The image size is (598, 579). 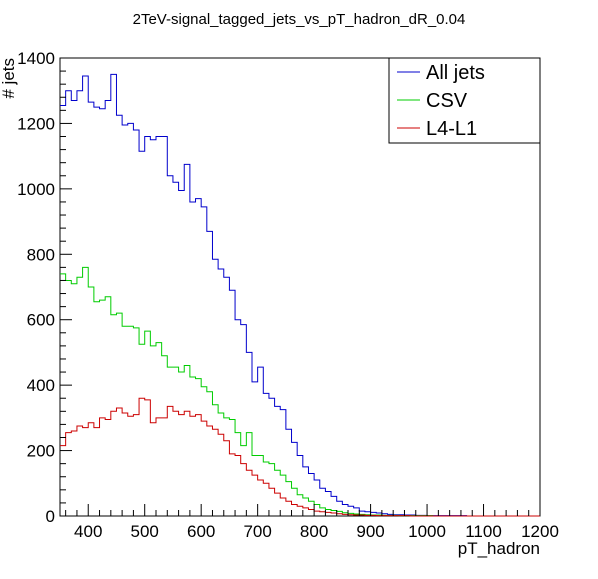 What do you see at coordinates (447, 101) in the screenshot?
I see `legend-label-2: CSV` at bounding box center [447, 101].